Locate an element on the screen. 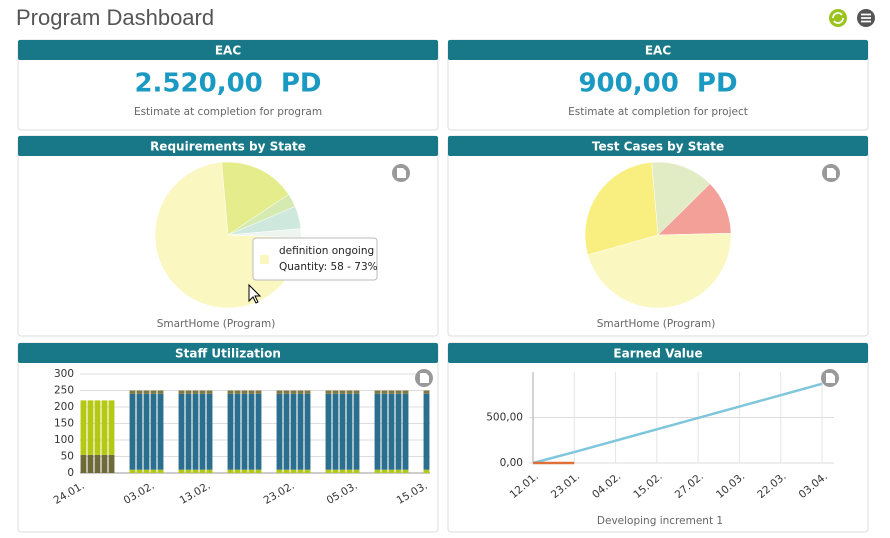 This screenshot has height=538, width=890. eac-caption: Estimate at completion for program is located at coordinates (228, 112).